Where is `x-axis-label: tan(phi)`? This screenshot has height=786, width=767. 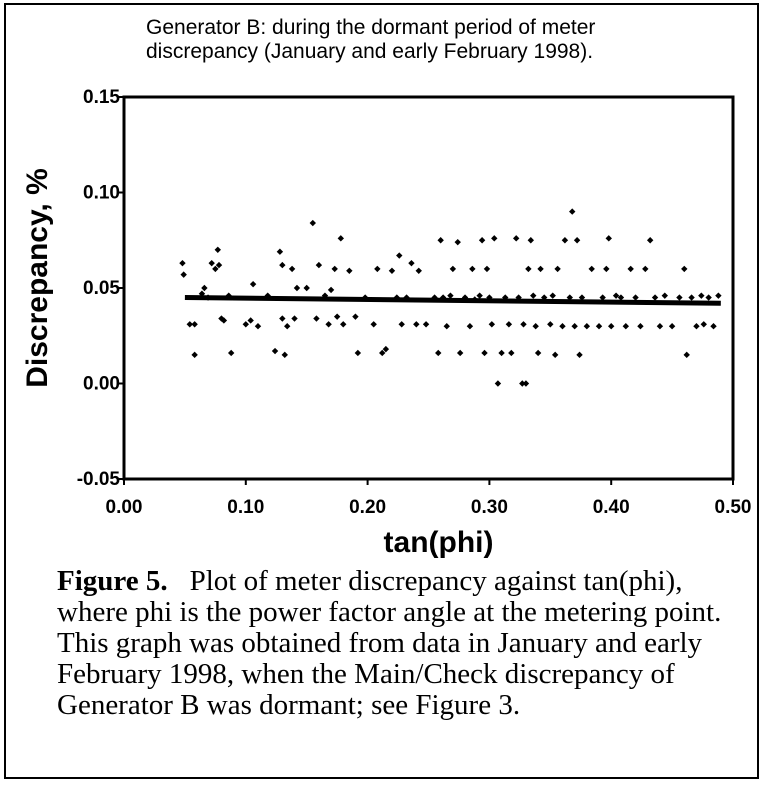
x-axis-label: tan(phi) is located at coordinates (439, 542).